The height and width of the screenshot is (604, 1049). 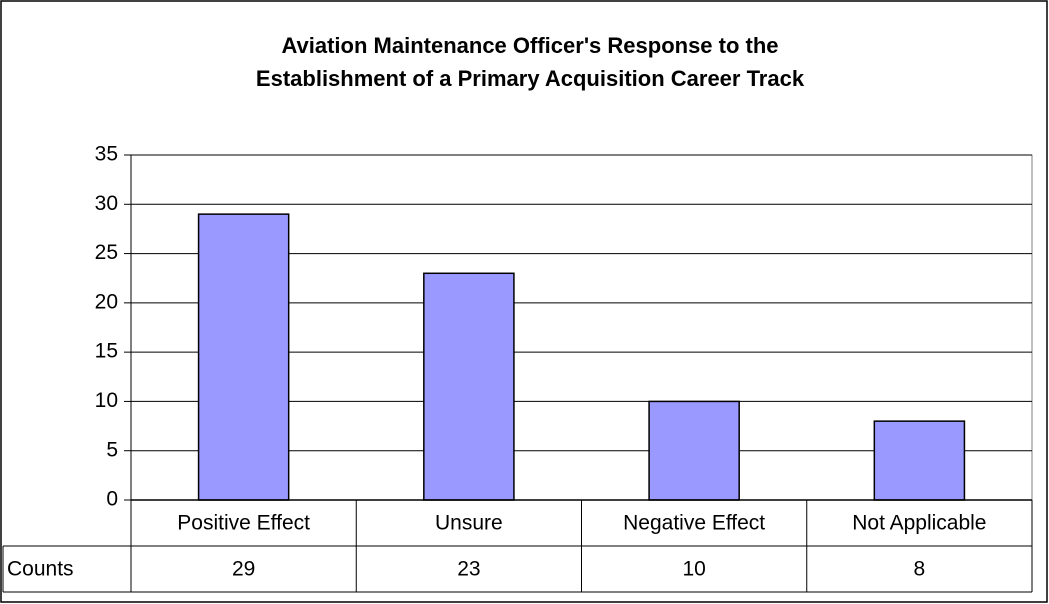 What do you see at coordinates (40, 569) in the screenshot?
I see `legend-key: Counts` at bounding box center [40, 569].